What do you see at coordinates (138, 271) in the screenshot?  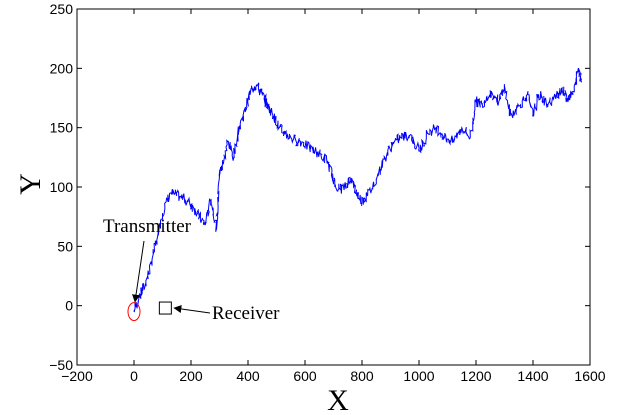 I see `transmitter-arrow` at bounding box center [138, 271].